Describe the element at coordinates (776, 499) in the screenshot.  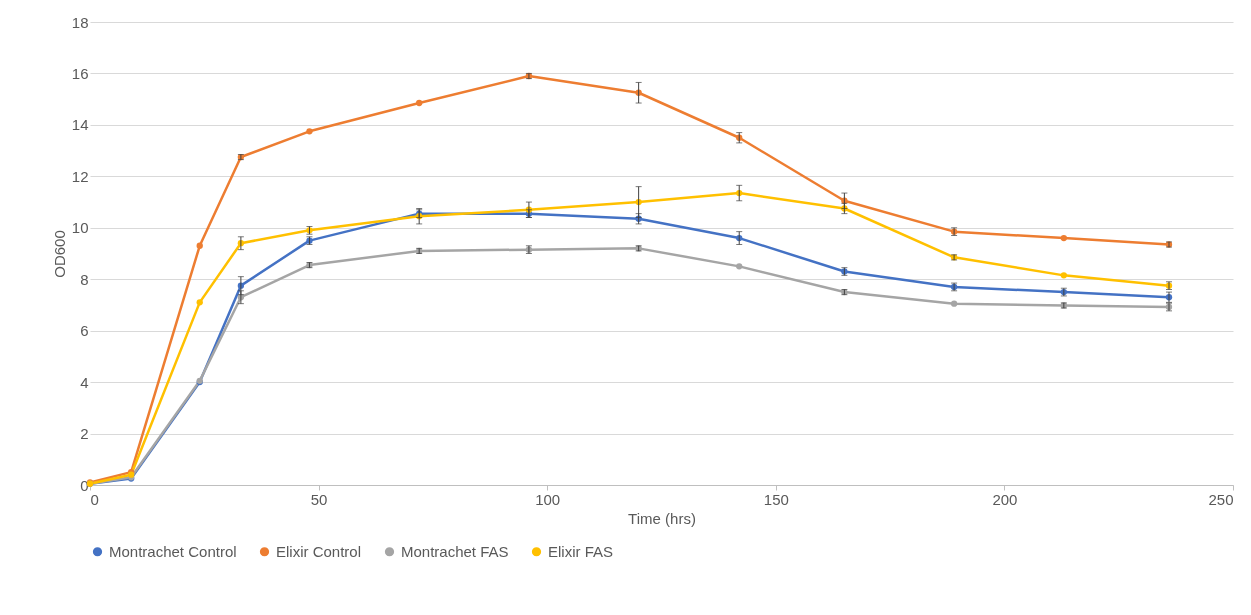
I see `x-tick-label: 150` at that location.